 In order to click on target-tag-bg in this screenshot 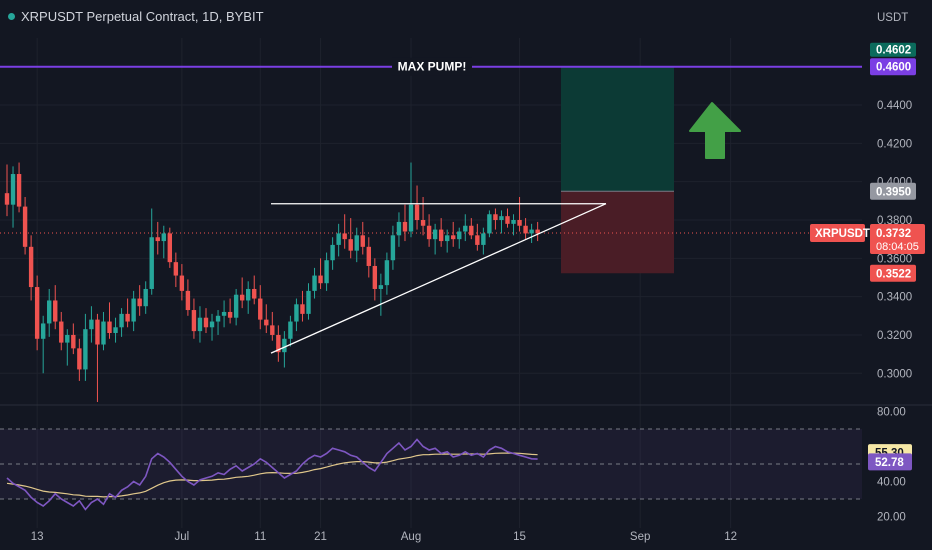, I will do `click(893, 49)`.